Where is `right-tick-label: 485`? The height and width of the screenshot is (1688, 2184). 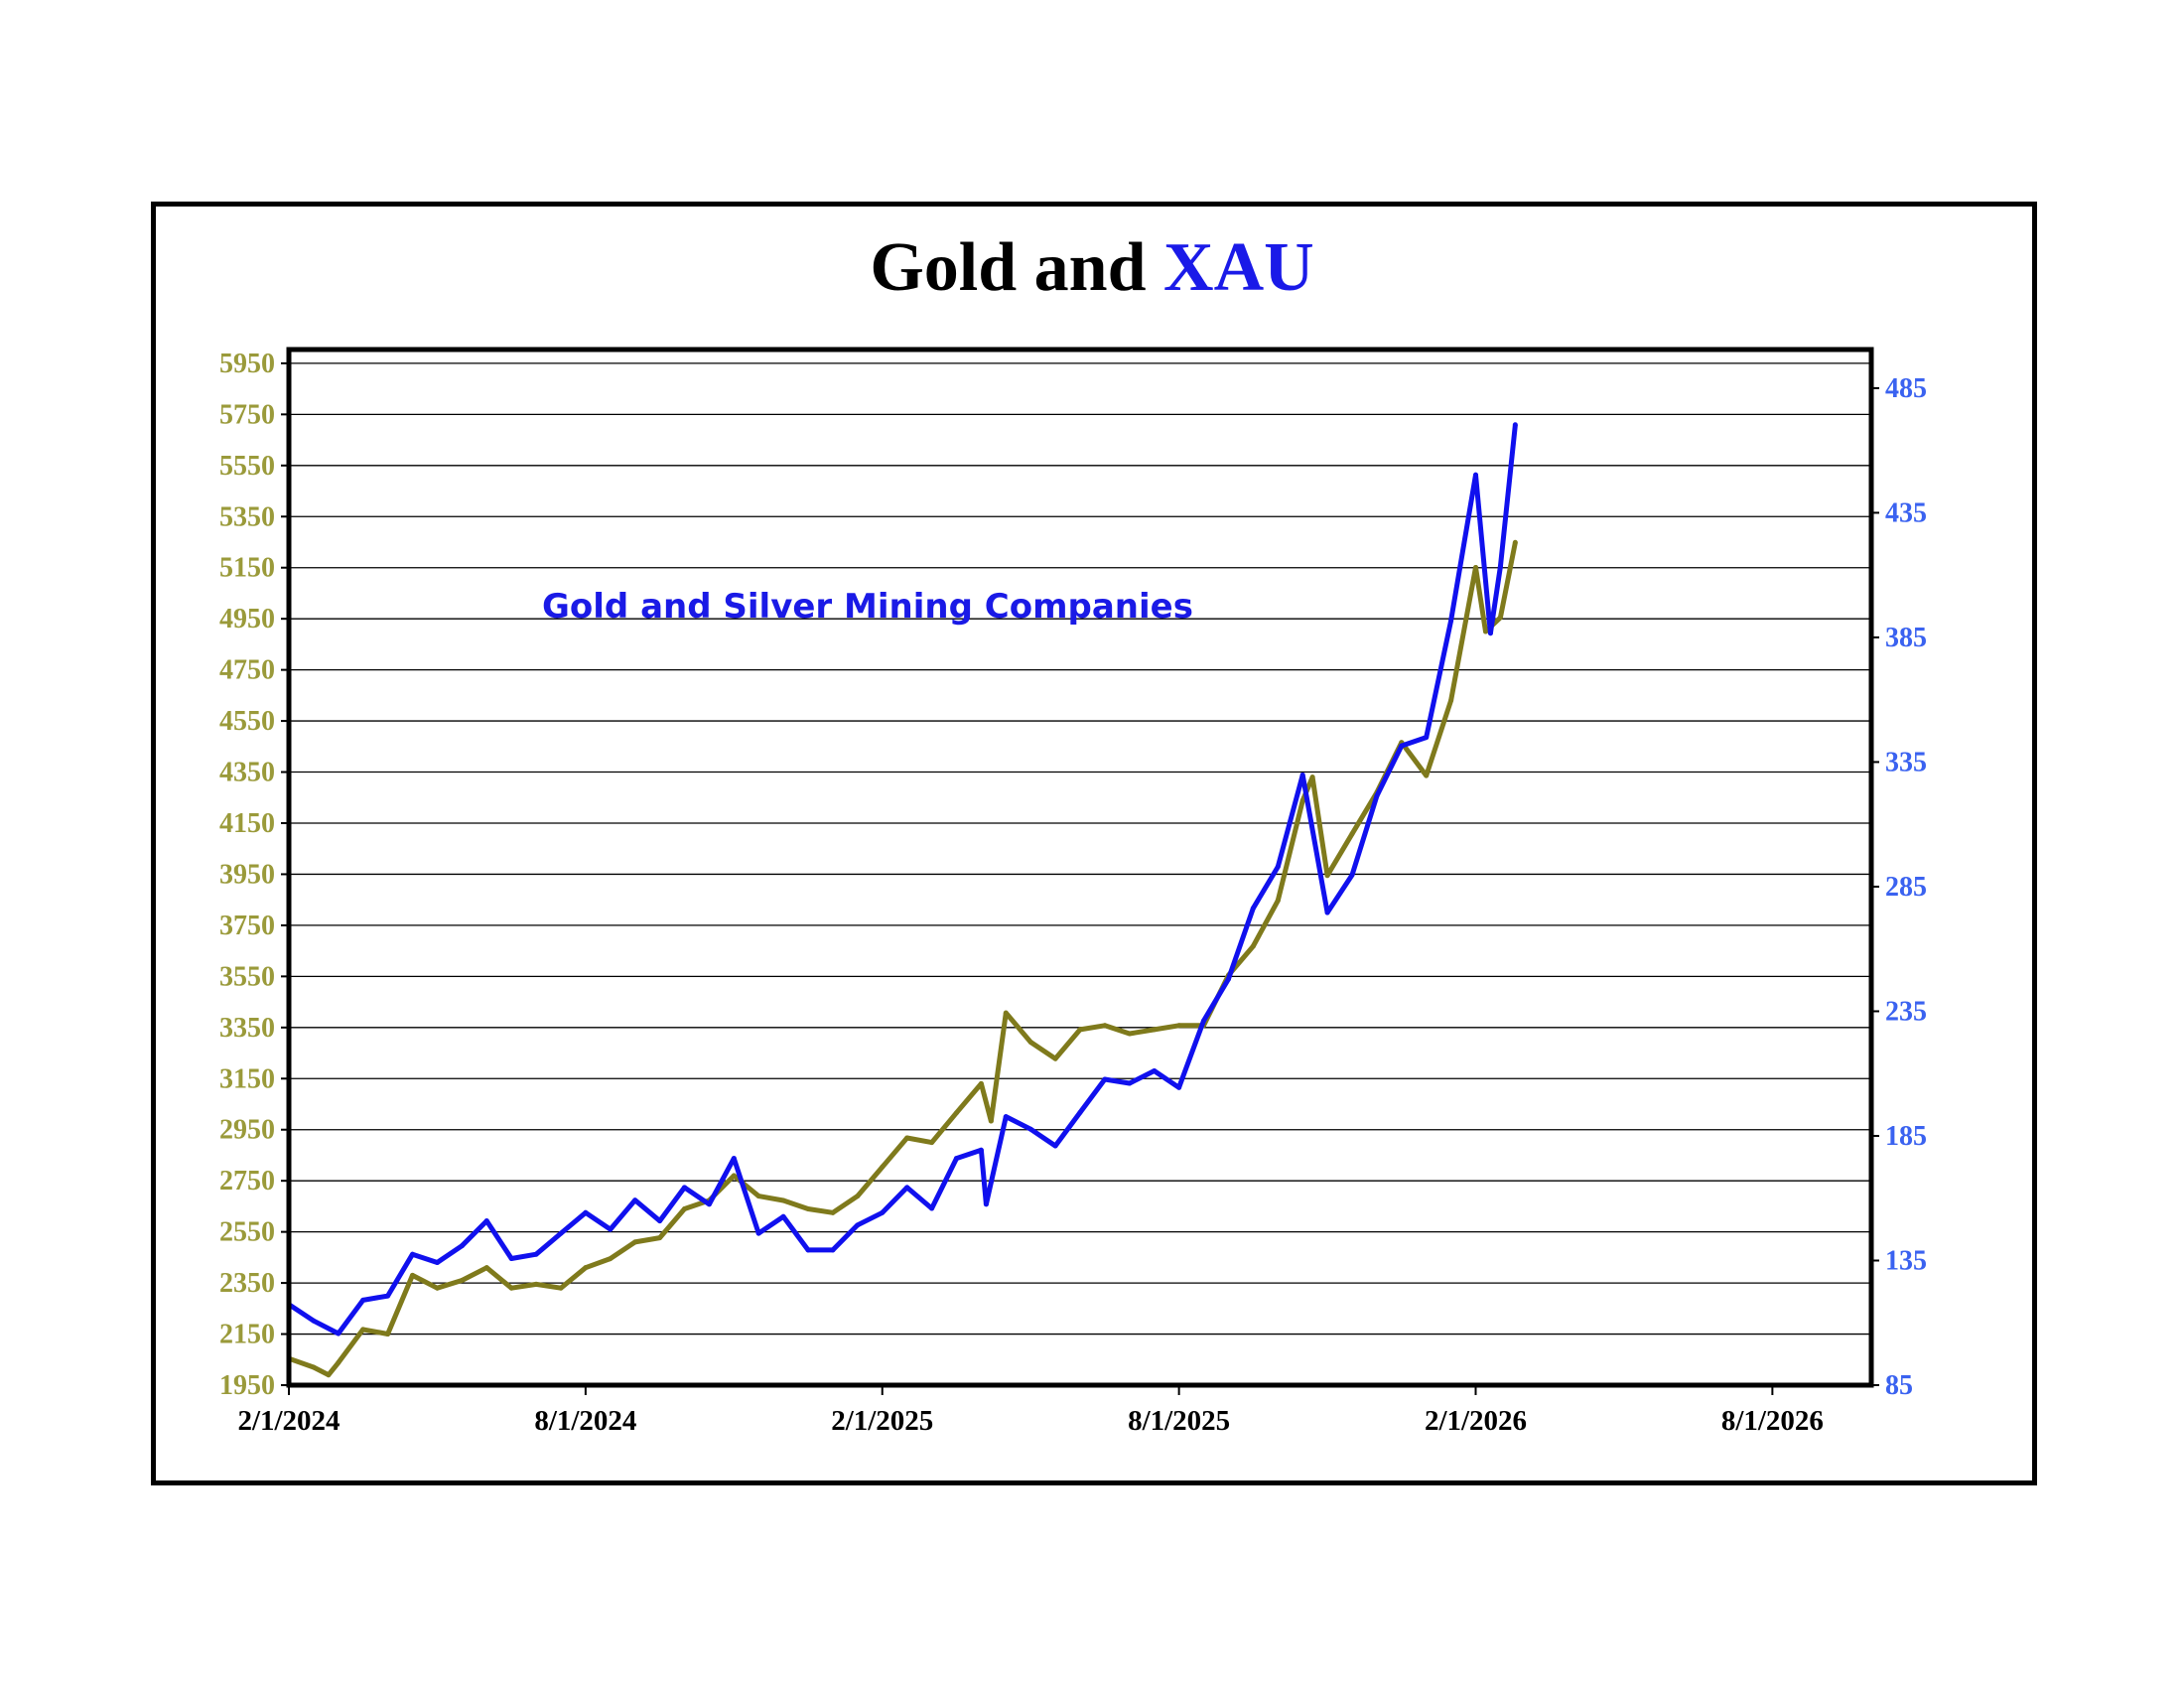
right-tick-label: 485 is located at coordinates (1906, 388).